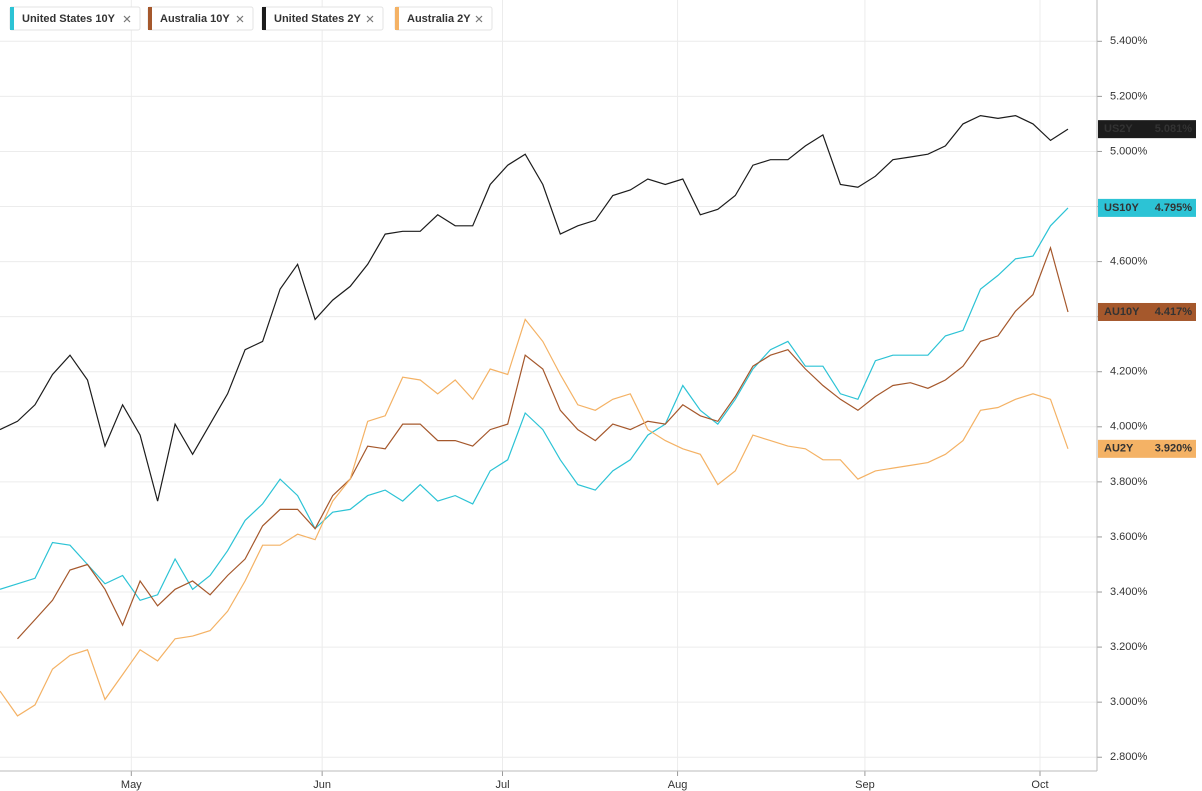  Describe the element at coordinates (1174, 449) in the screenshot. I see `end-label-value: 3.920%` at that location.